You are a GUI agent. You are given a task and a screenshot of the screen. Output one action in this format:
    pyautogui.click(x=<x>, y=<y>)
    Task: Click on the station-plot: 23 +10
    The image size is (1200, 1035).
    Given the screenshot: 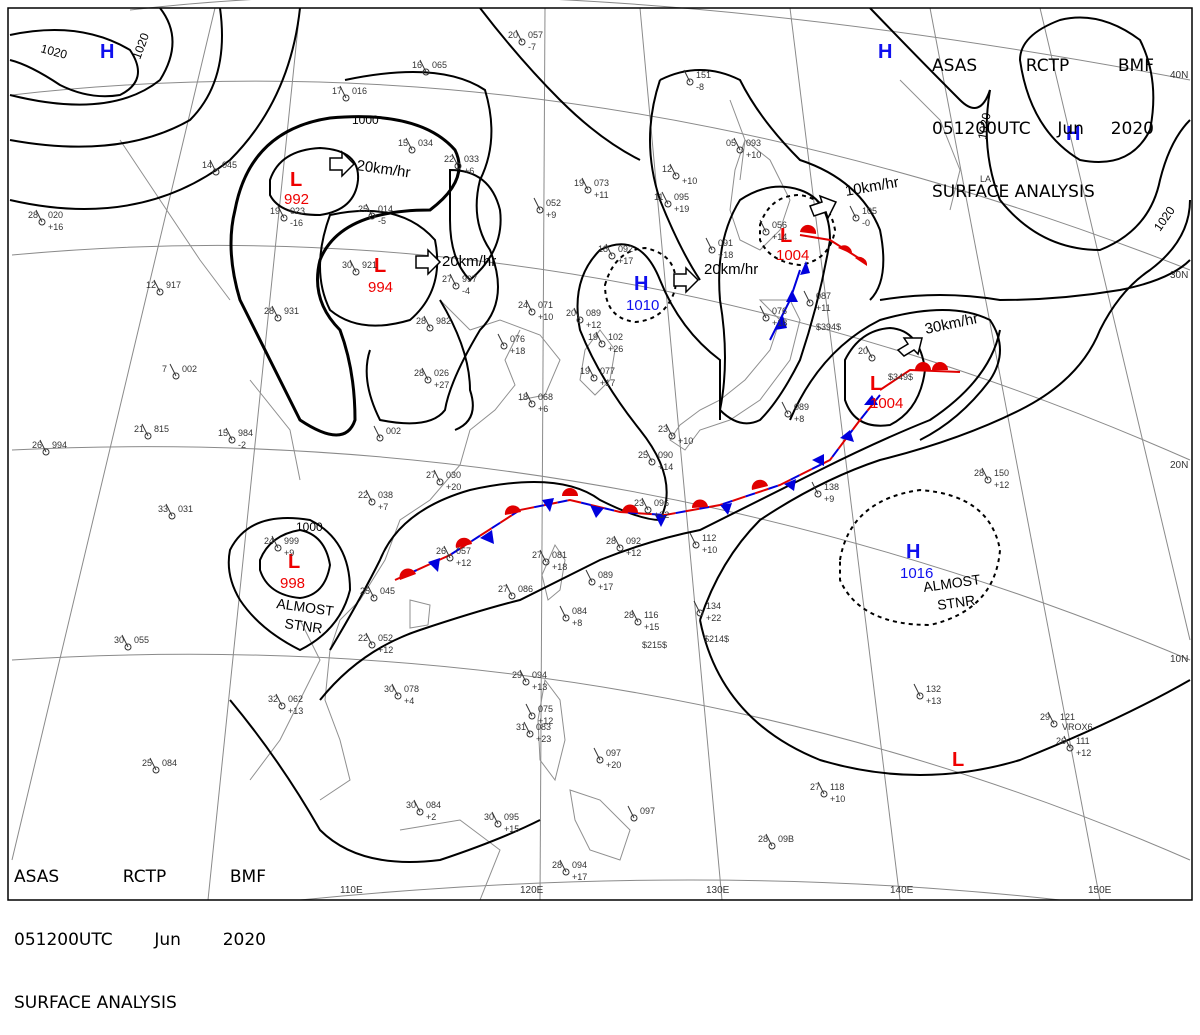 What is the action you would take?
    pyautogui.click(x=675, y=434)
    